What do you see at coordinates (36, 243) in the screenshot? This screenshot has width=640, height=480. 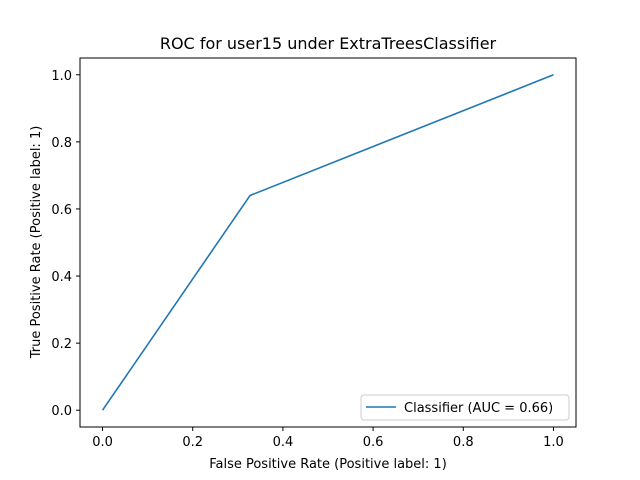 I see `y-axis-label: True Positive Rate (Positive label: 1)` at bounding box center [36, 243].